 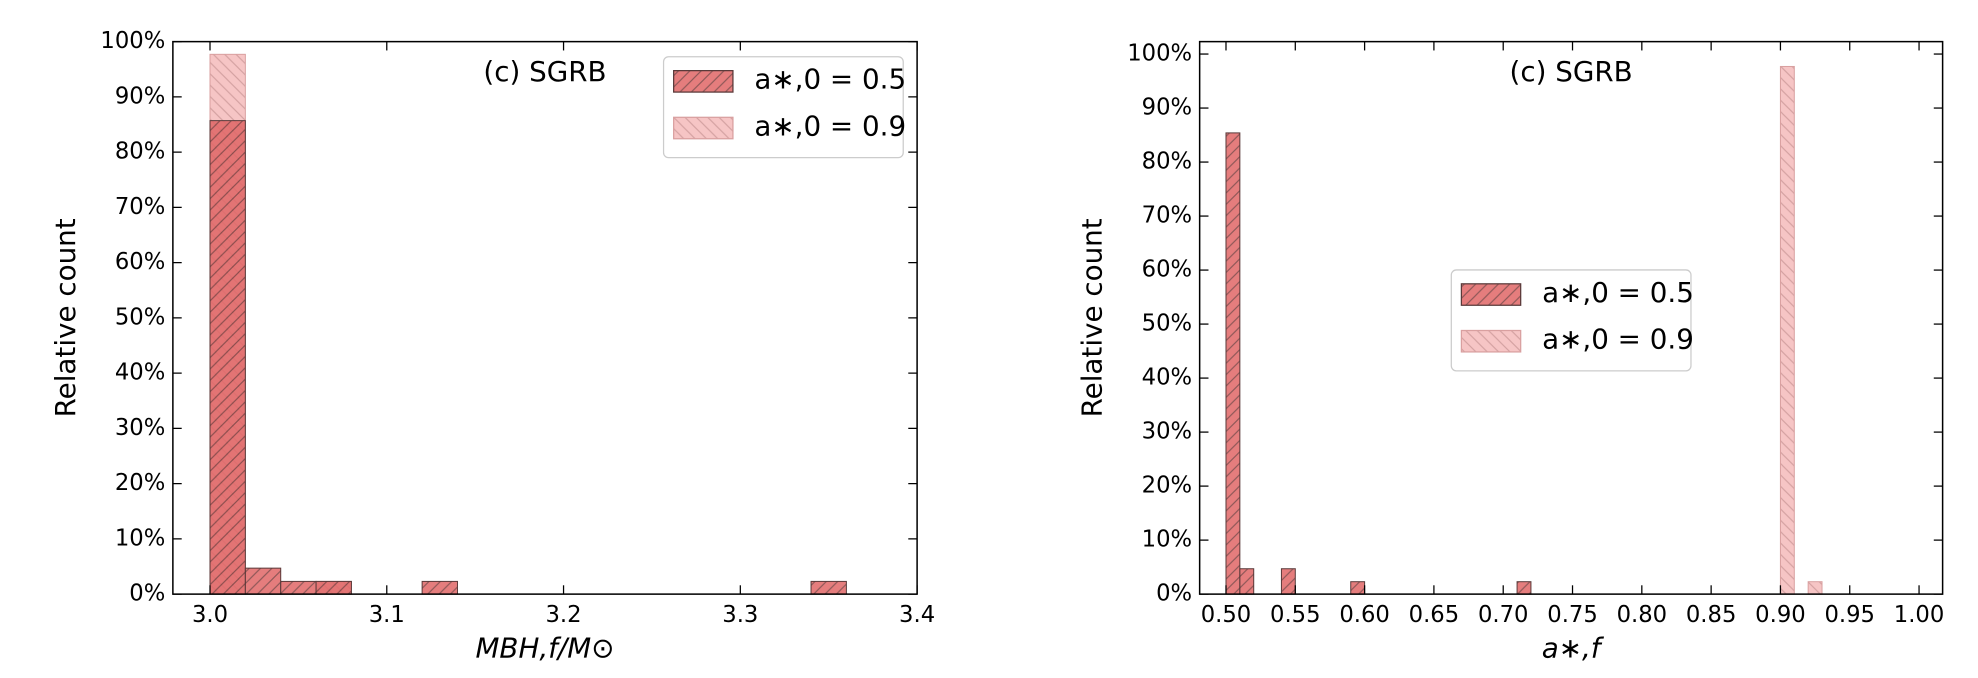 I want to click on x-tick-label: 0.95, so click(x=1849, y=615).